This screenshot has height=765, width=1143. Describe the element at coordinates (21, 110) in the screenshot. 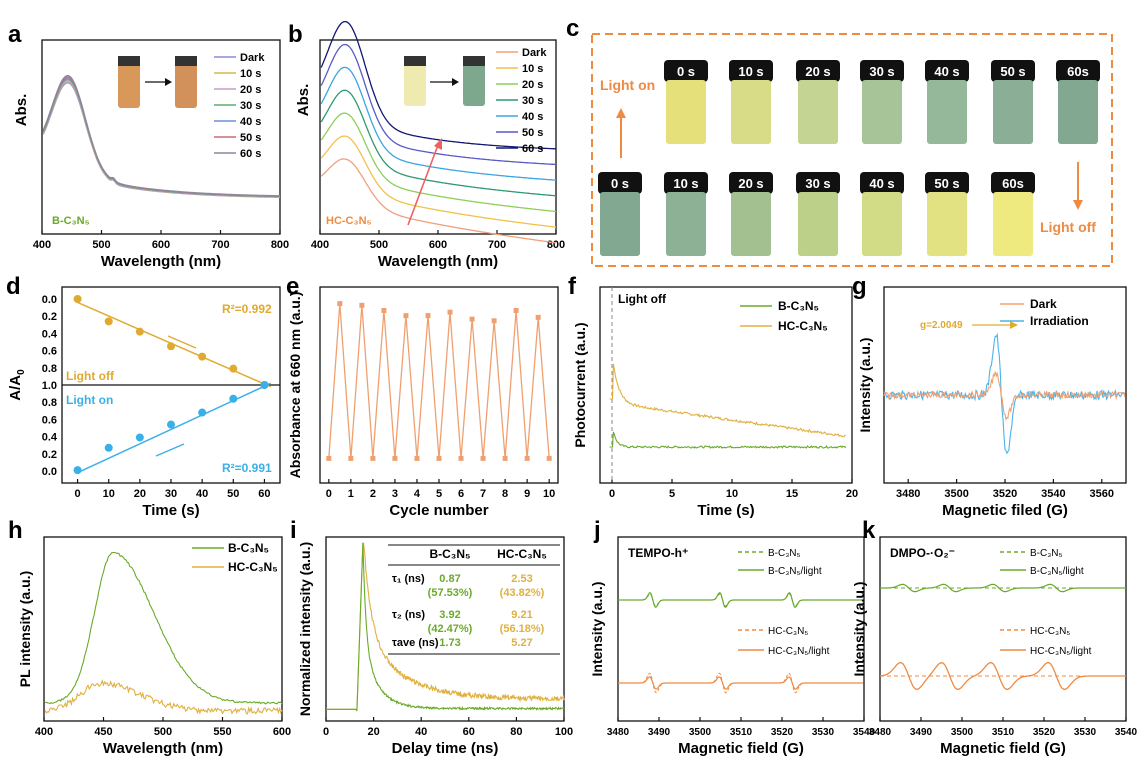

I see `y-axis-label: Abs.` at that location.